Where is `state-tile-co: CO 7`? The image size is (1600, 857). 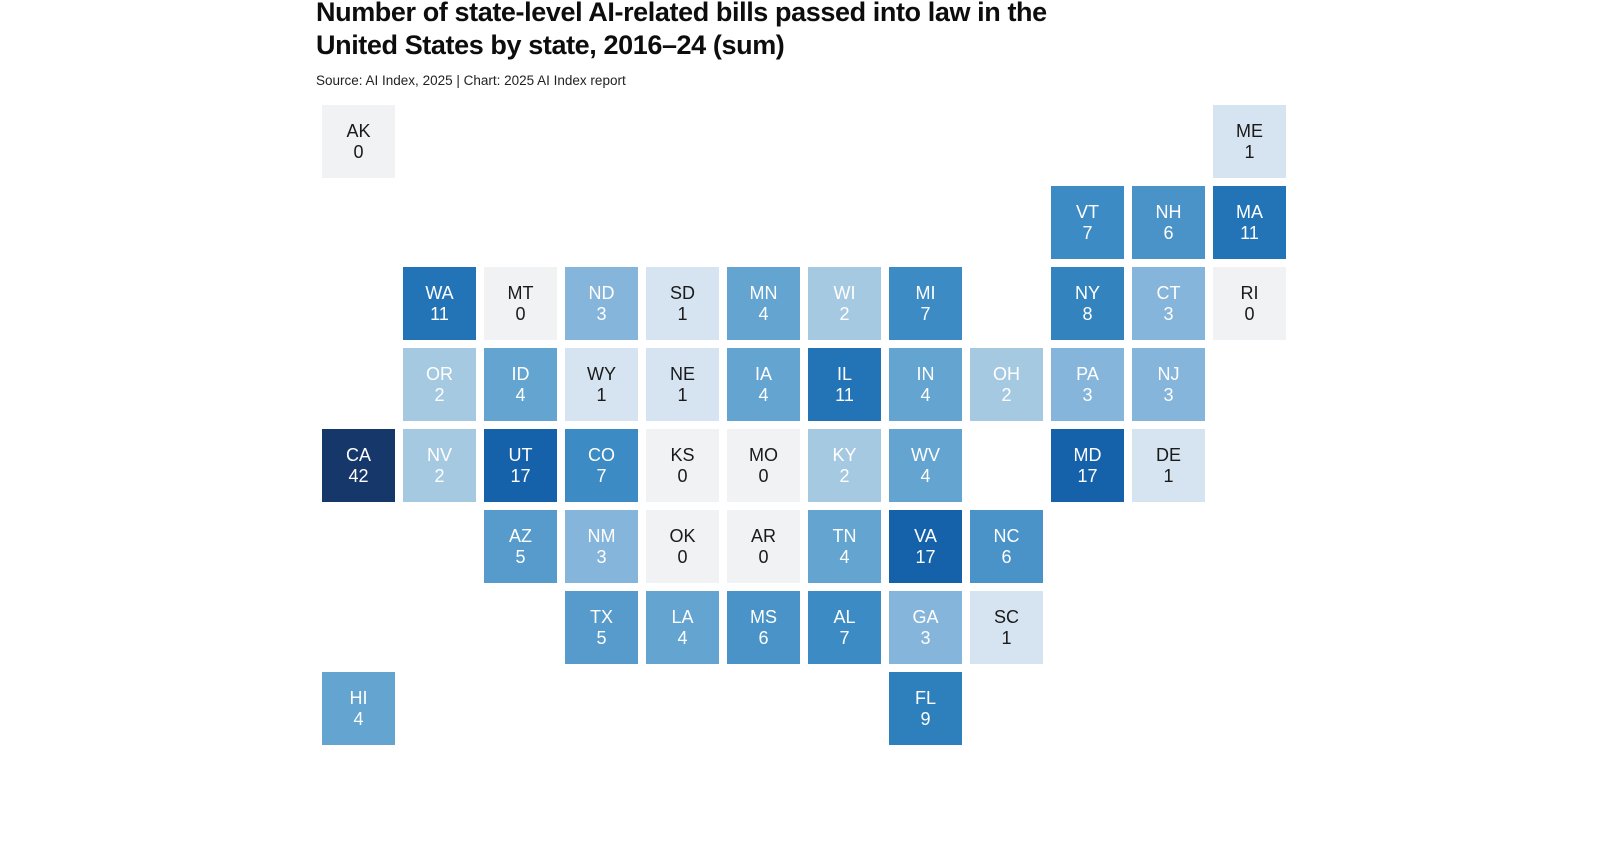
state-tile-co: CO 7 is located at coordinates (601, 465).